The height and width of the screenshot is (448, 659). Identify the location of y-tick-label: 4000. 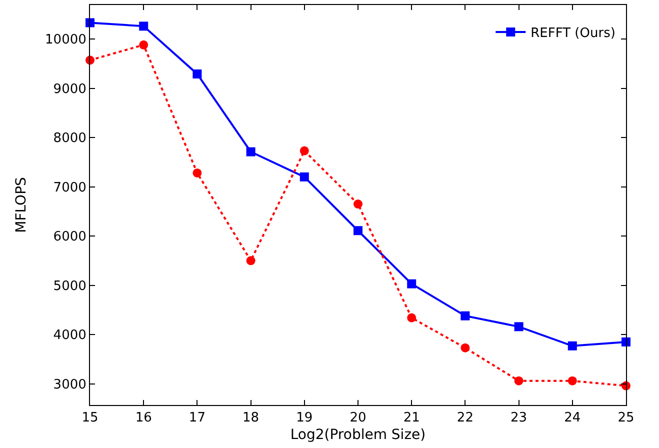
(69, 336).